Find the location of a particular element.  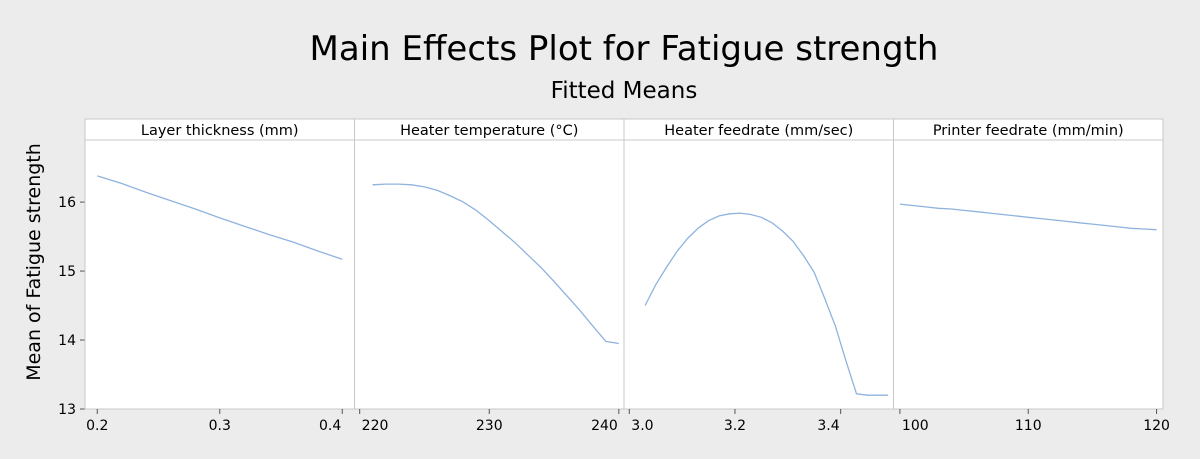

panel-title: Heater temperature (°C) is located at coordinates (489, 131).